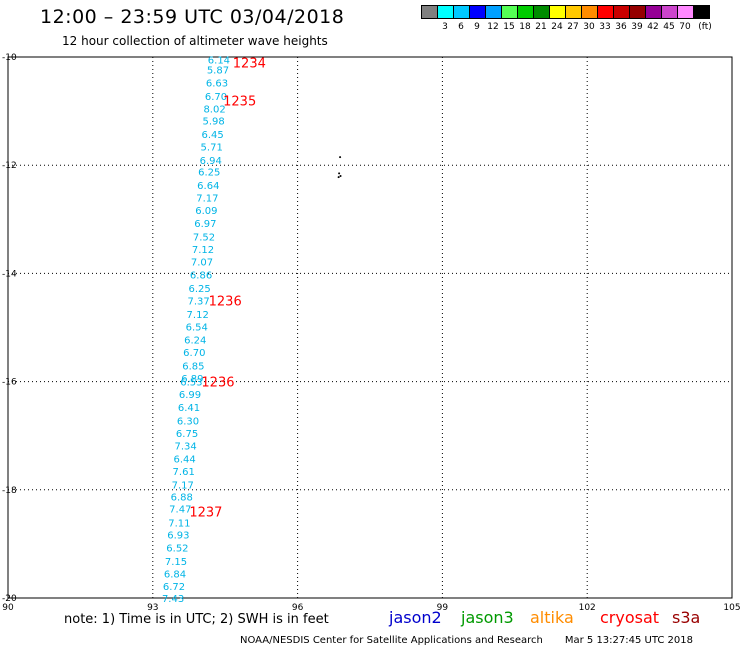 This screenshot has height=650, width=740. I want to click on swh-value: 5.71, so click(212, 147).